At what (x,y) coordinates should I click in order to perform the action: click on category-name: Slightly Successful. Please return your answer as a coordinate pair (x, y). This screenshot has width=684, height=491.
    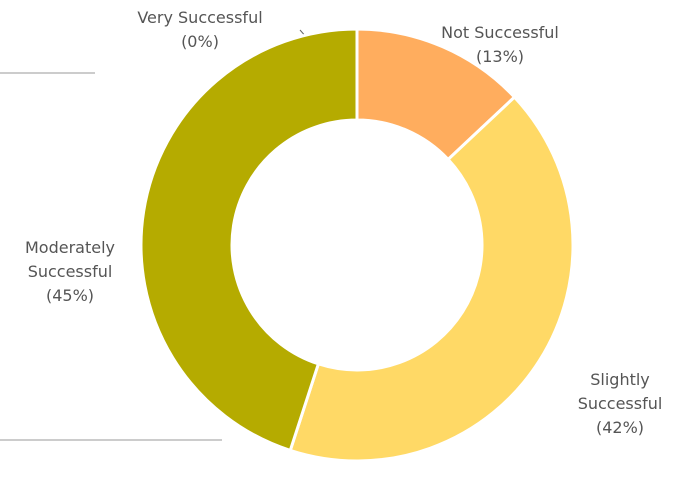
    Looking at the image, I should click on (620, 391).